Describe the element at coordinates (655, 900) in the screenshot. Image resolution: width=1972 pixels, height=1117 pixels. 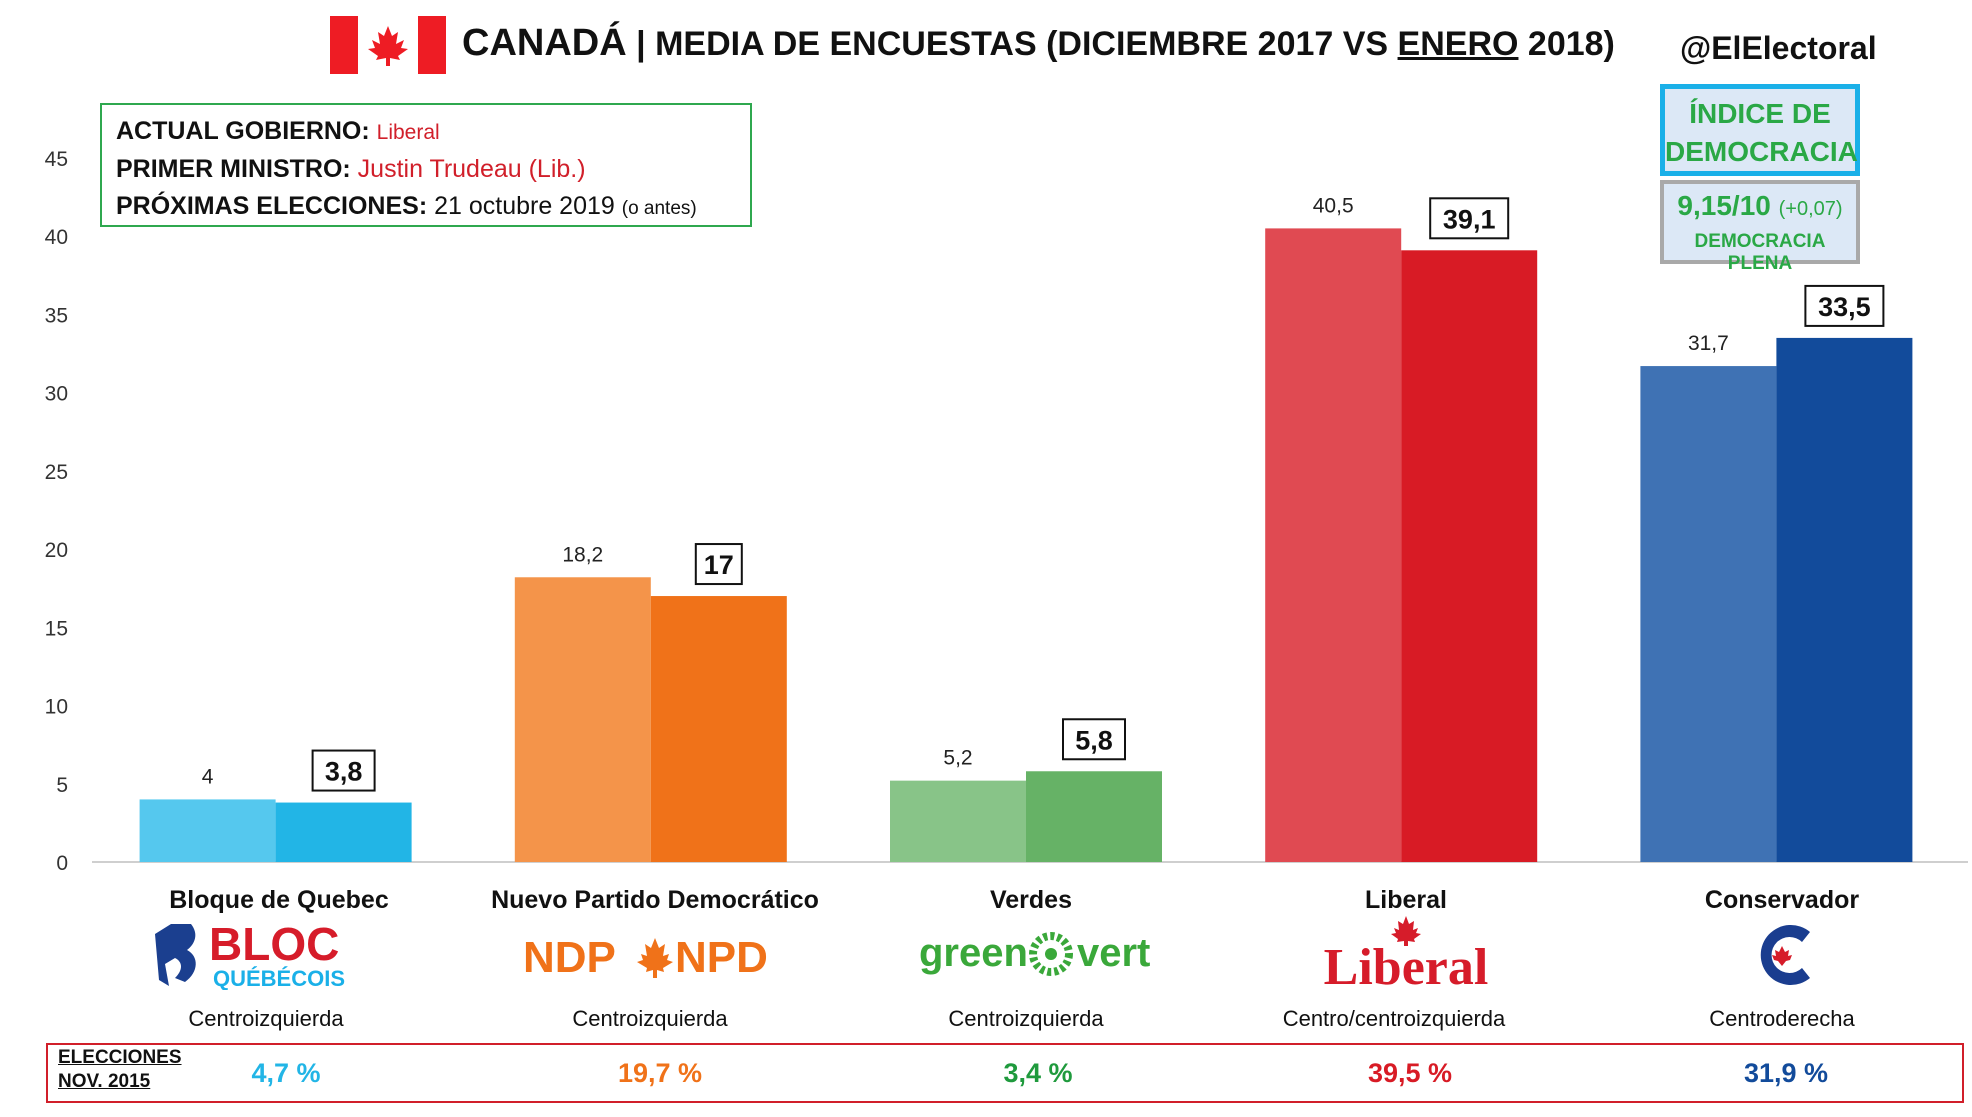
I see `party-name-ndp: Nuevo Partido Democrático` at that location.